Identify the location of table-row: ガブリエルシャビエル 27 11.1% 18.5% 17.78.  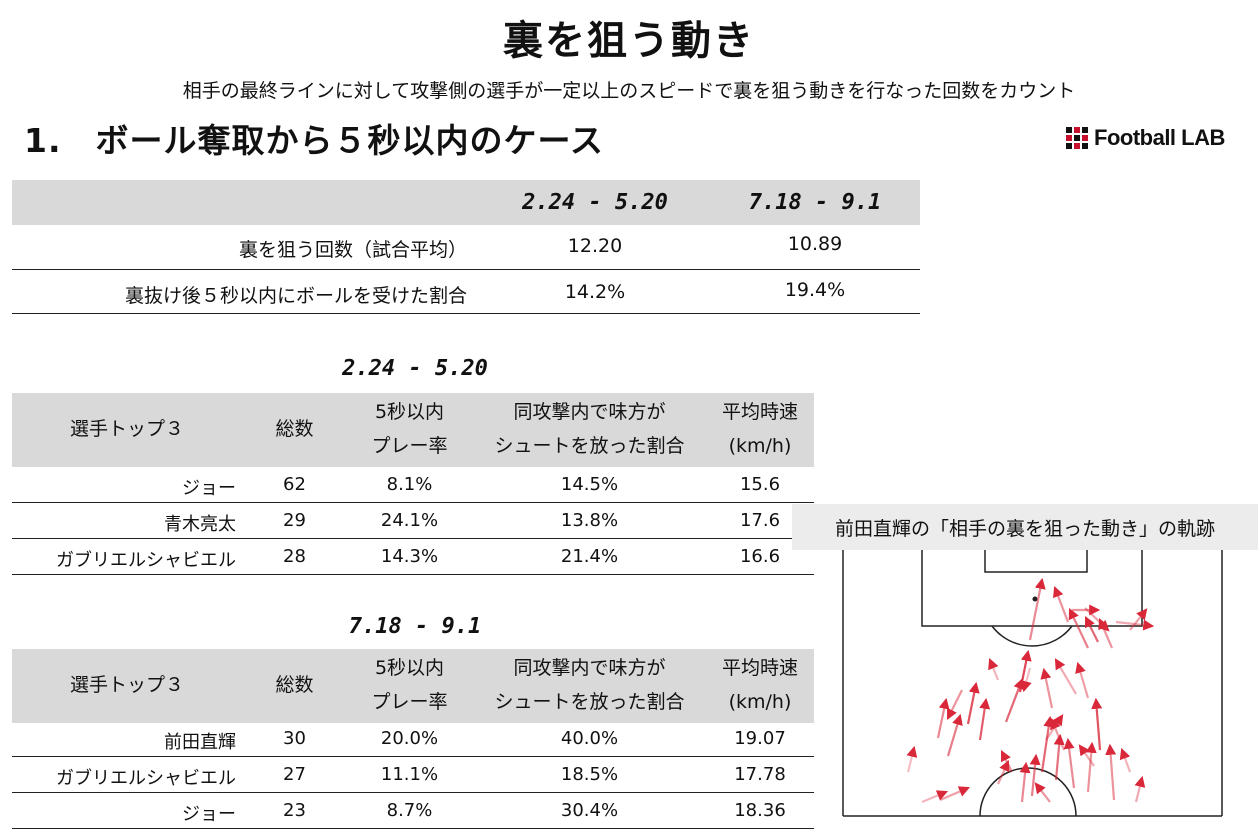
(413, 775).